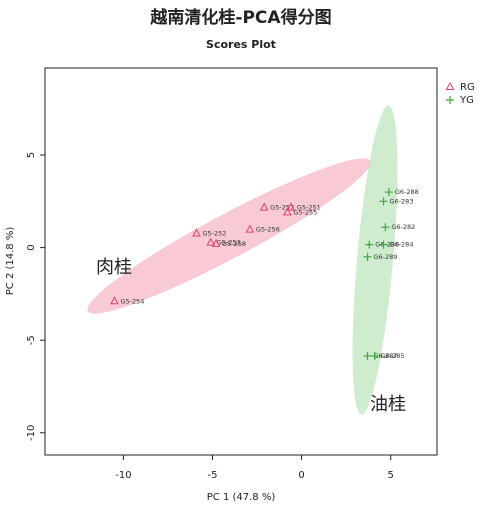  What do you see at coordinates (402, 201) in the screenshot?
I see `point-label: G6-283` at bounding box center [402, 201].